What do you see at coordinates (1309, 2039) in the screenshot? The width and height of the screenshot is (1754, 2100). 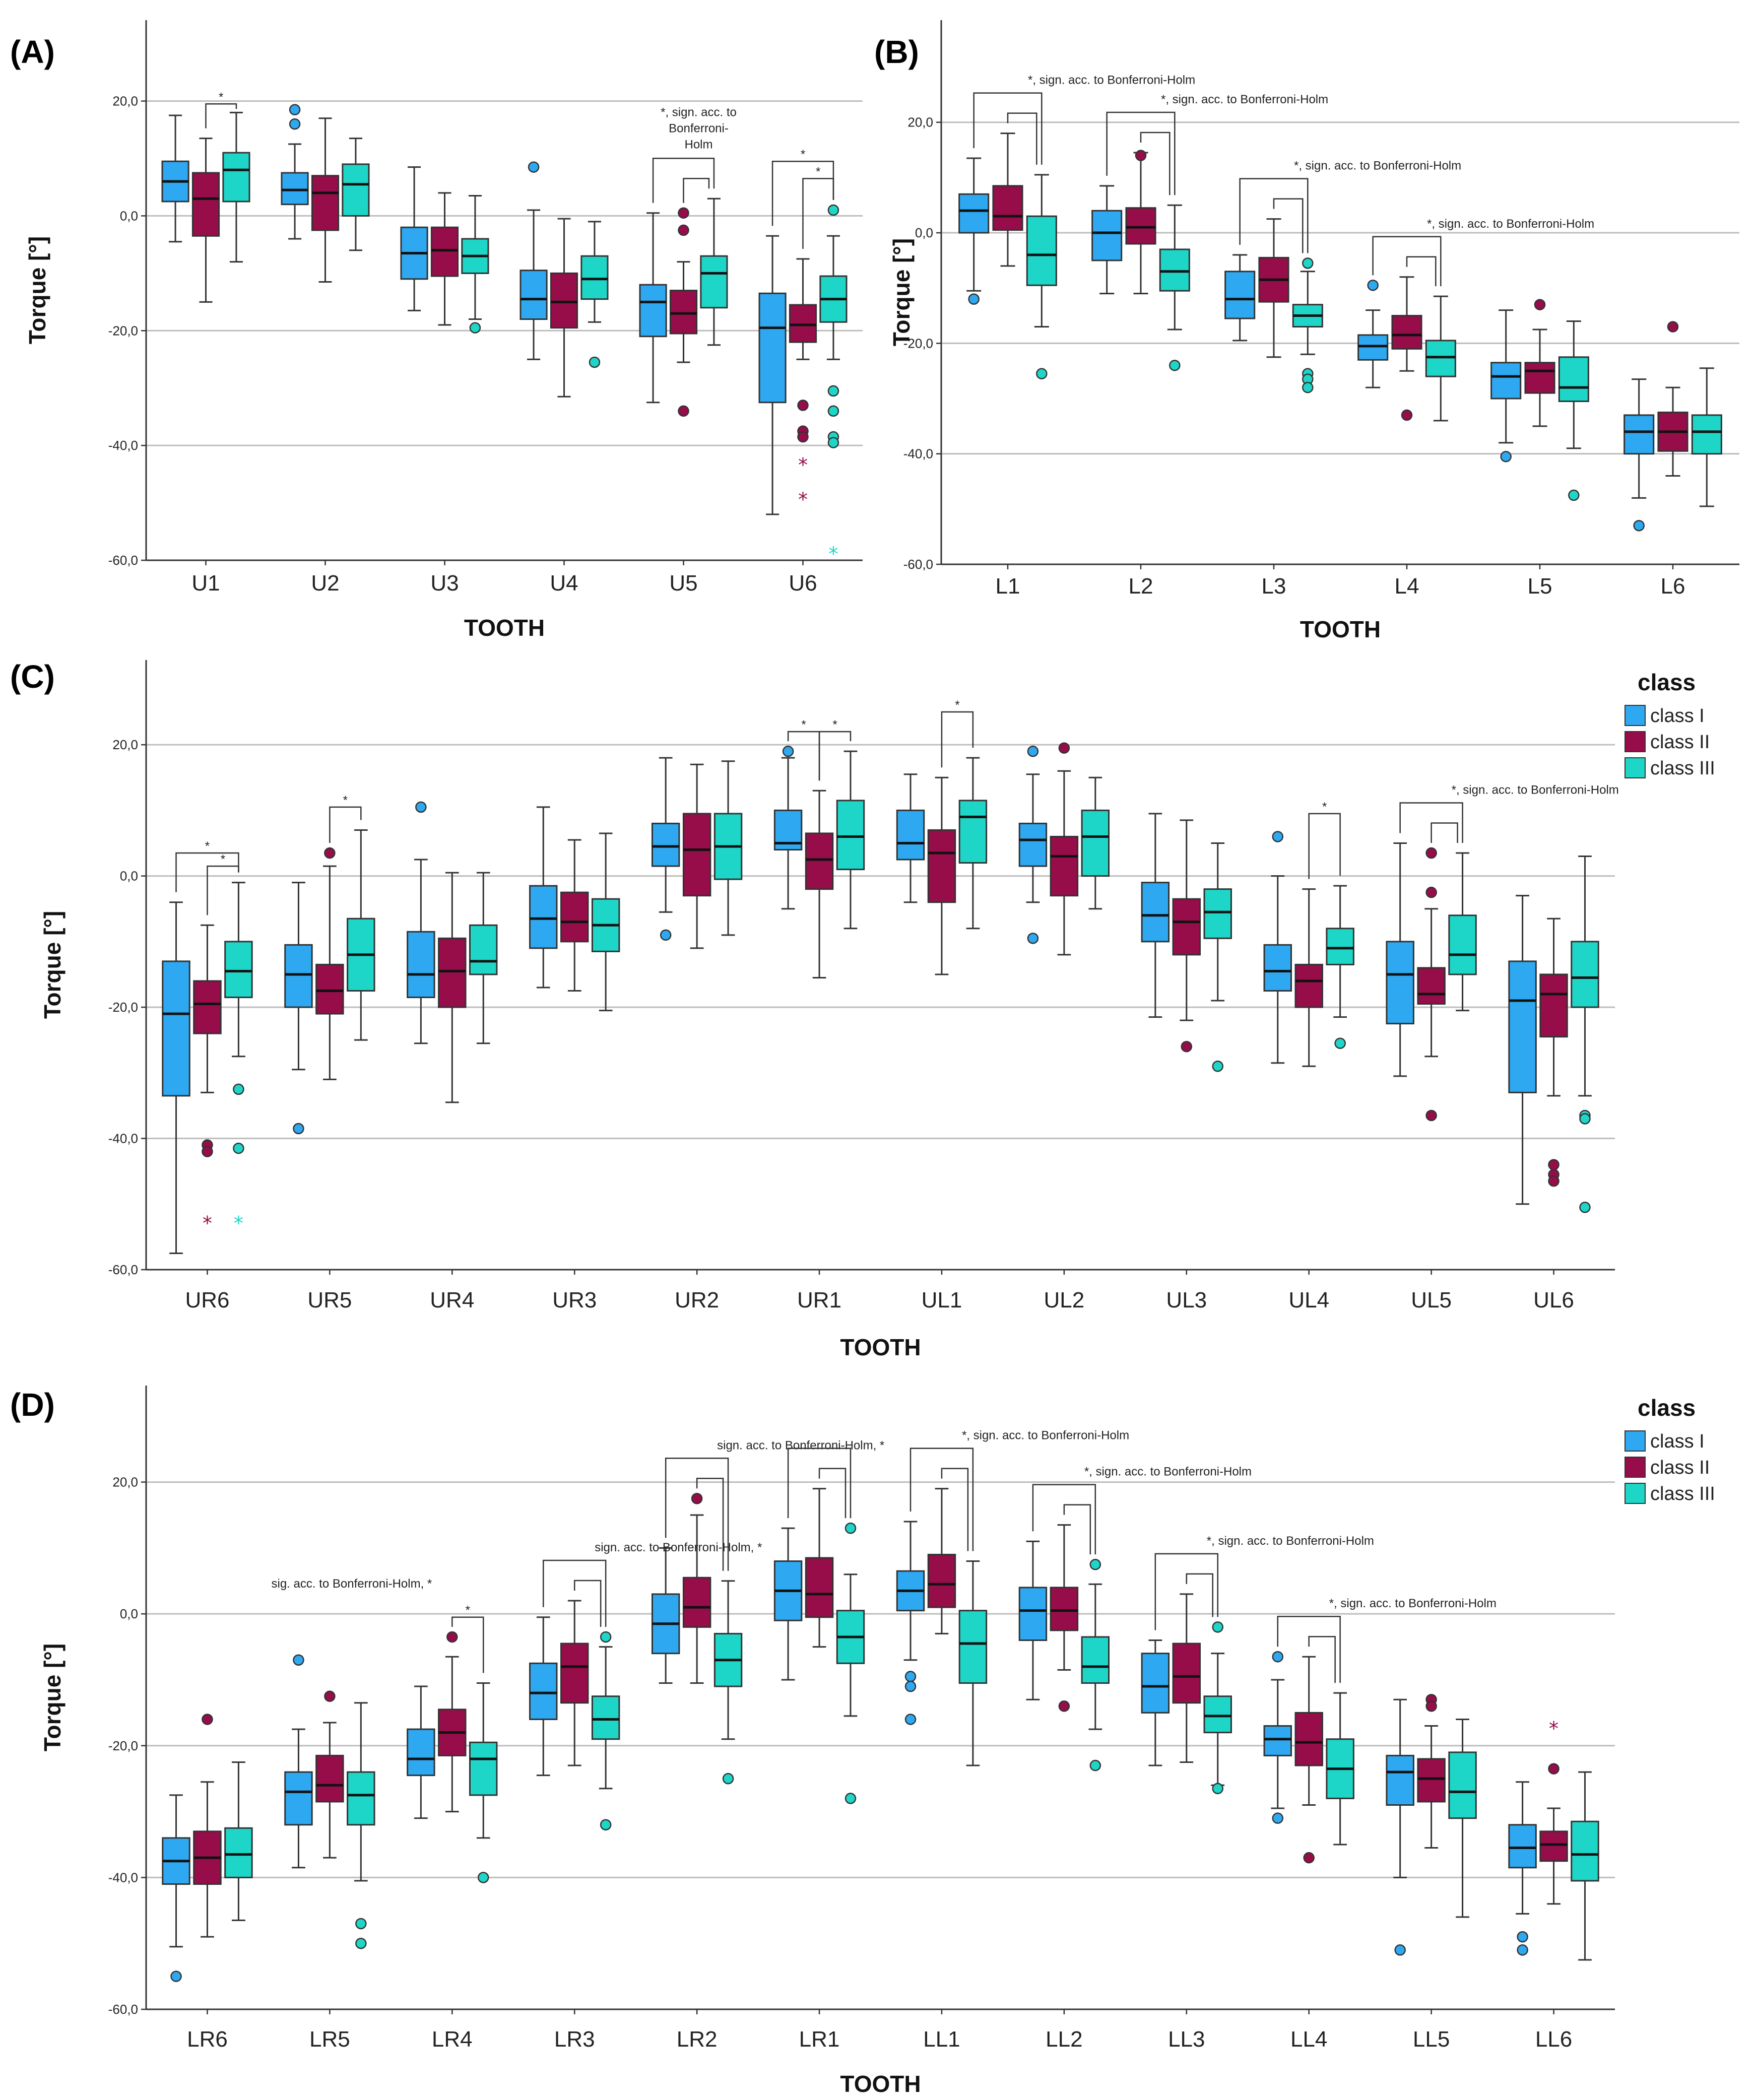 I see `x-tick-label: LL4` at bounding box center [1309, 2039].